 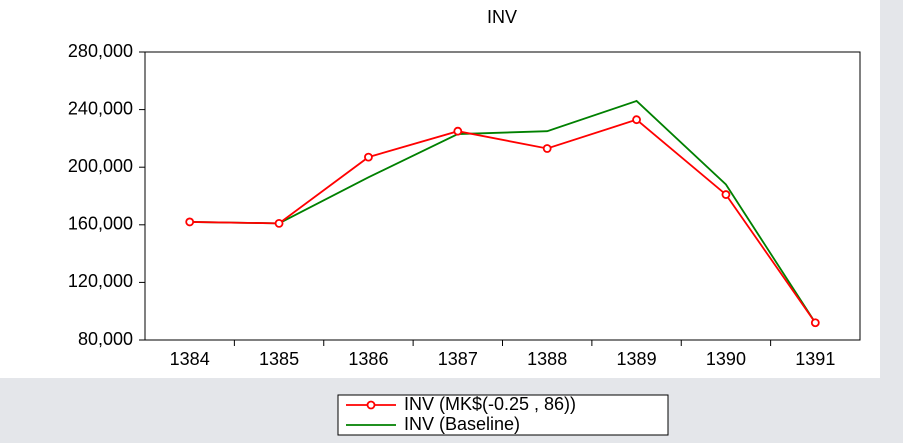 I want to click on legend-marker, so click(x=371, y=405).